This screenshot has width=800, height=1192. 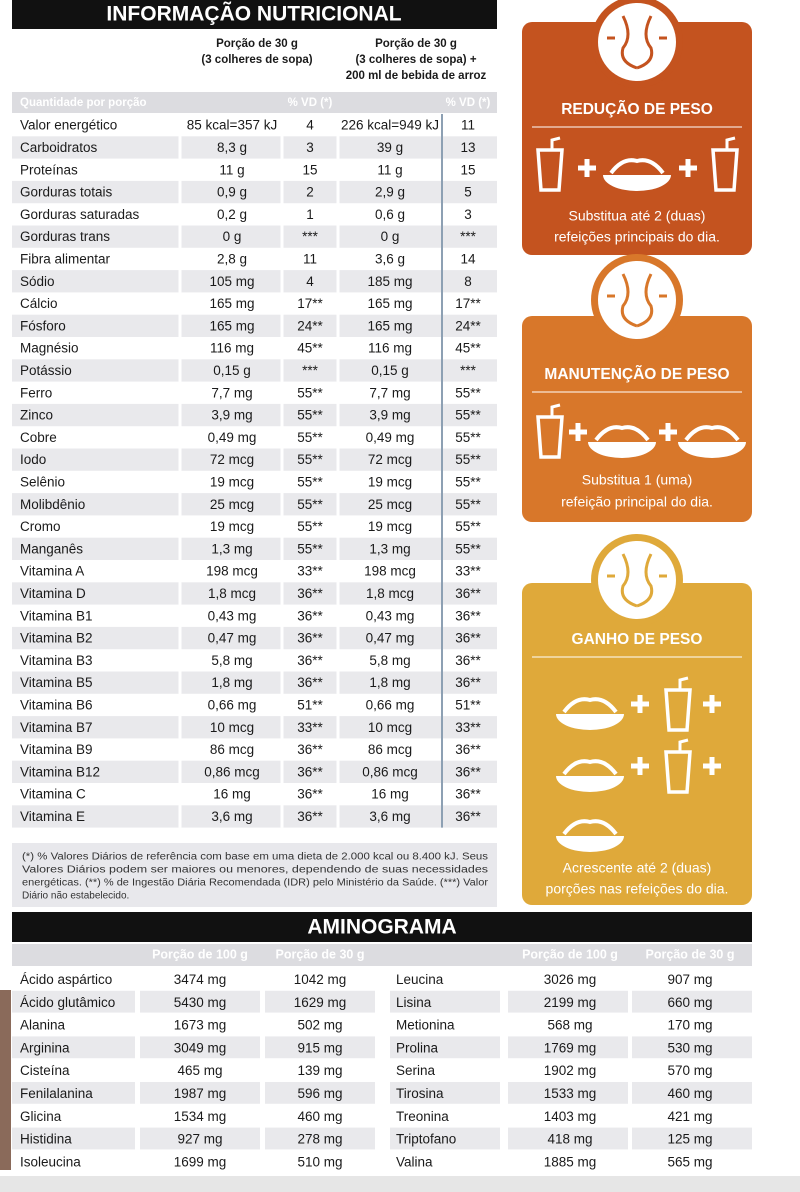 What do you see at coordinates (570, 1161) in the screenshot?
I see `aminogram-cell: 1885 mg` at bounding box center [570, 1161].